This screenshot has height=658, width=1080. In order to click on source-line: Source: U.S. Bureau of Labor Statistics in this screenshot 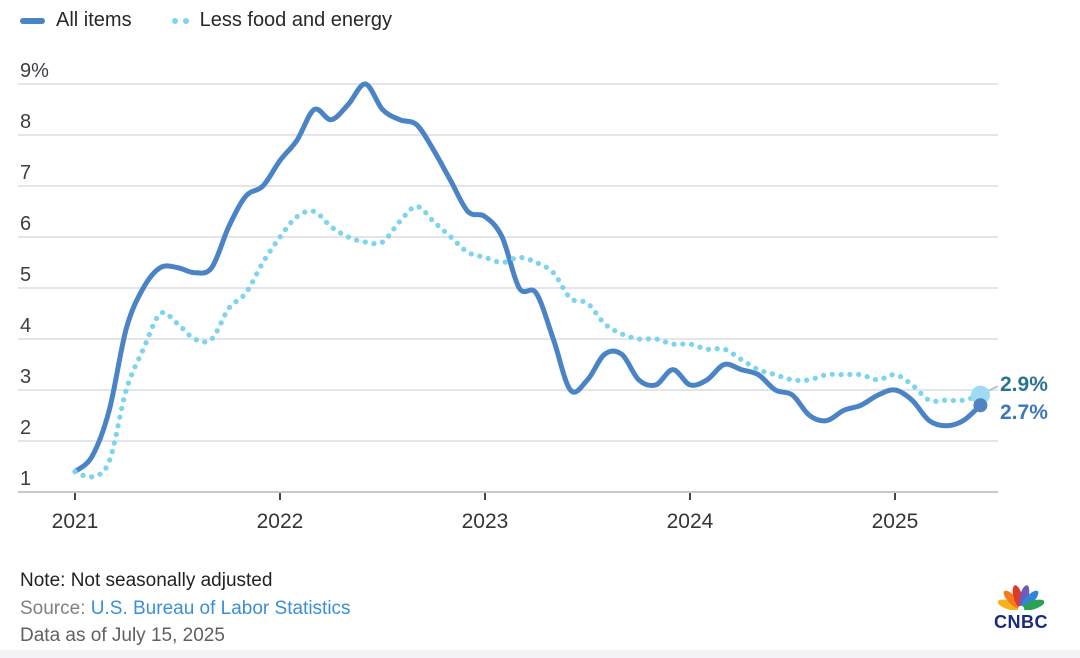, I will do `click(185, 609)`.